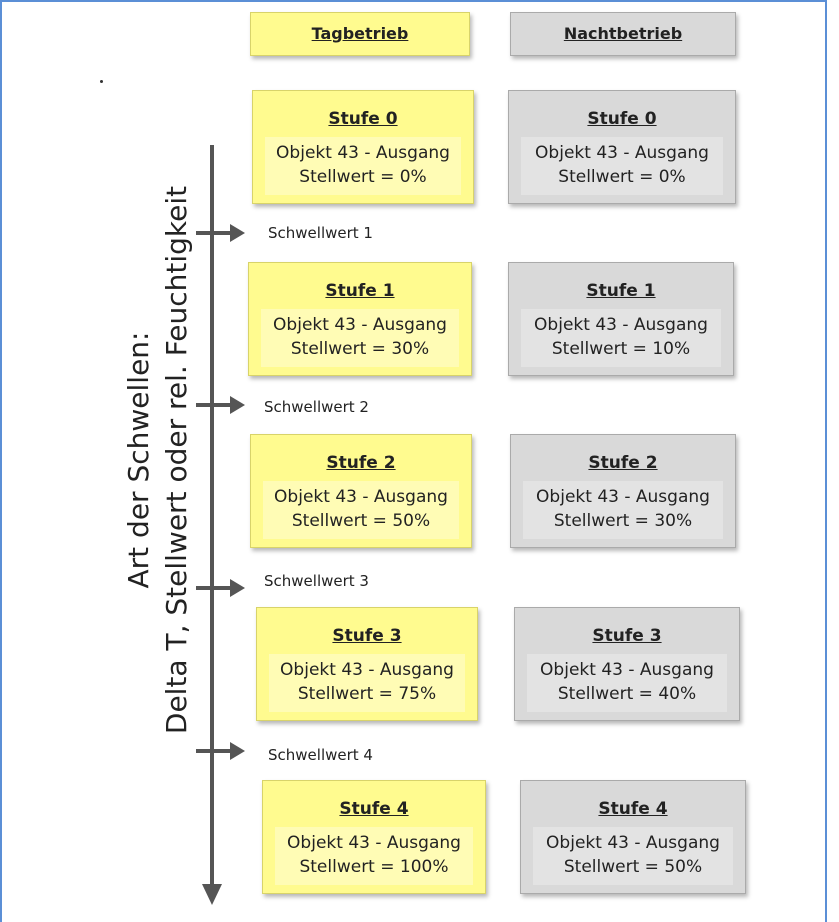 The width and height of the screenshot is (839, 922). I want to click on stray-dot, so click(101, 81).